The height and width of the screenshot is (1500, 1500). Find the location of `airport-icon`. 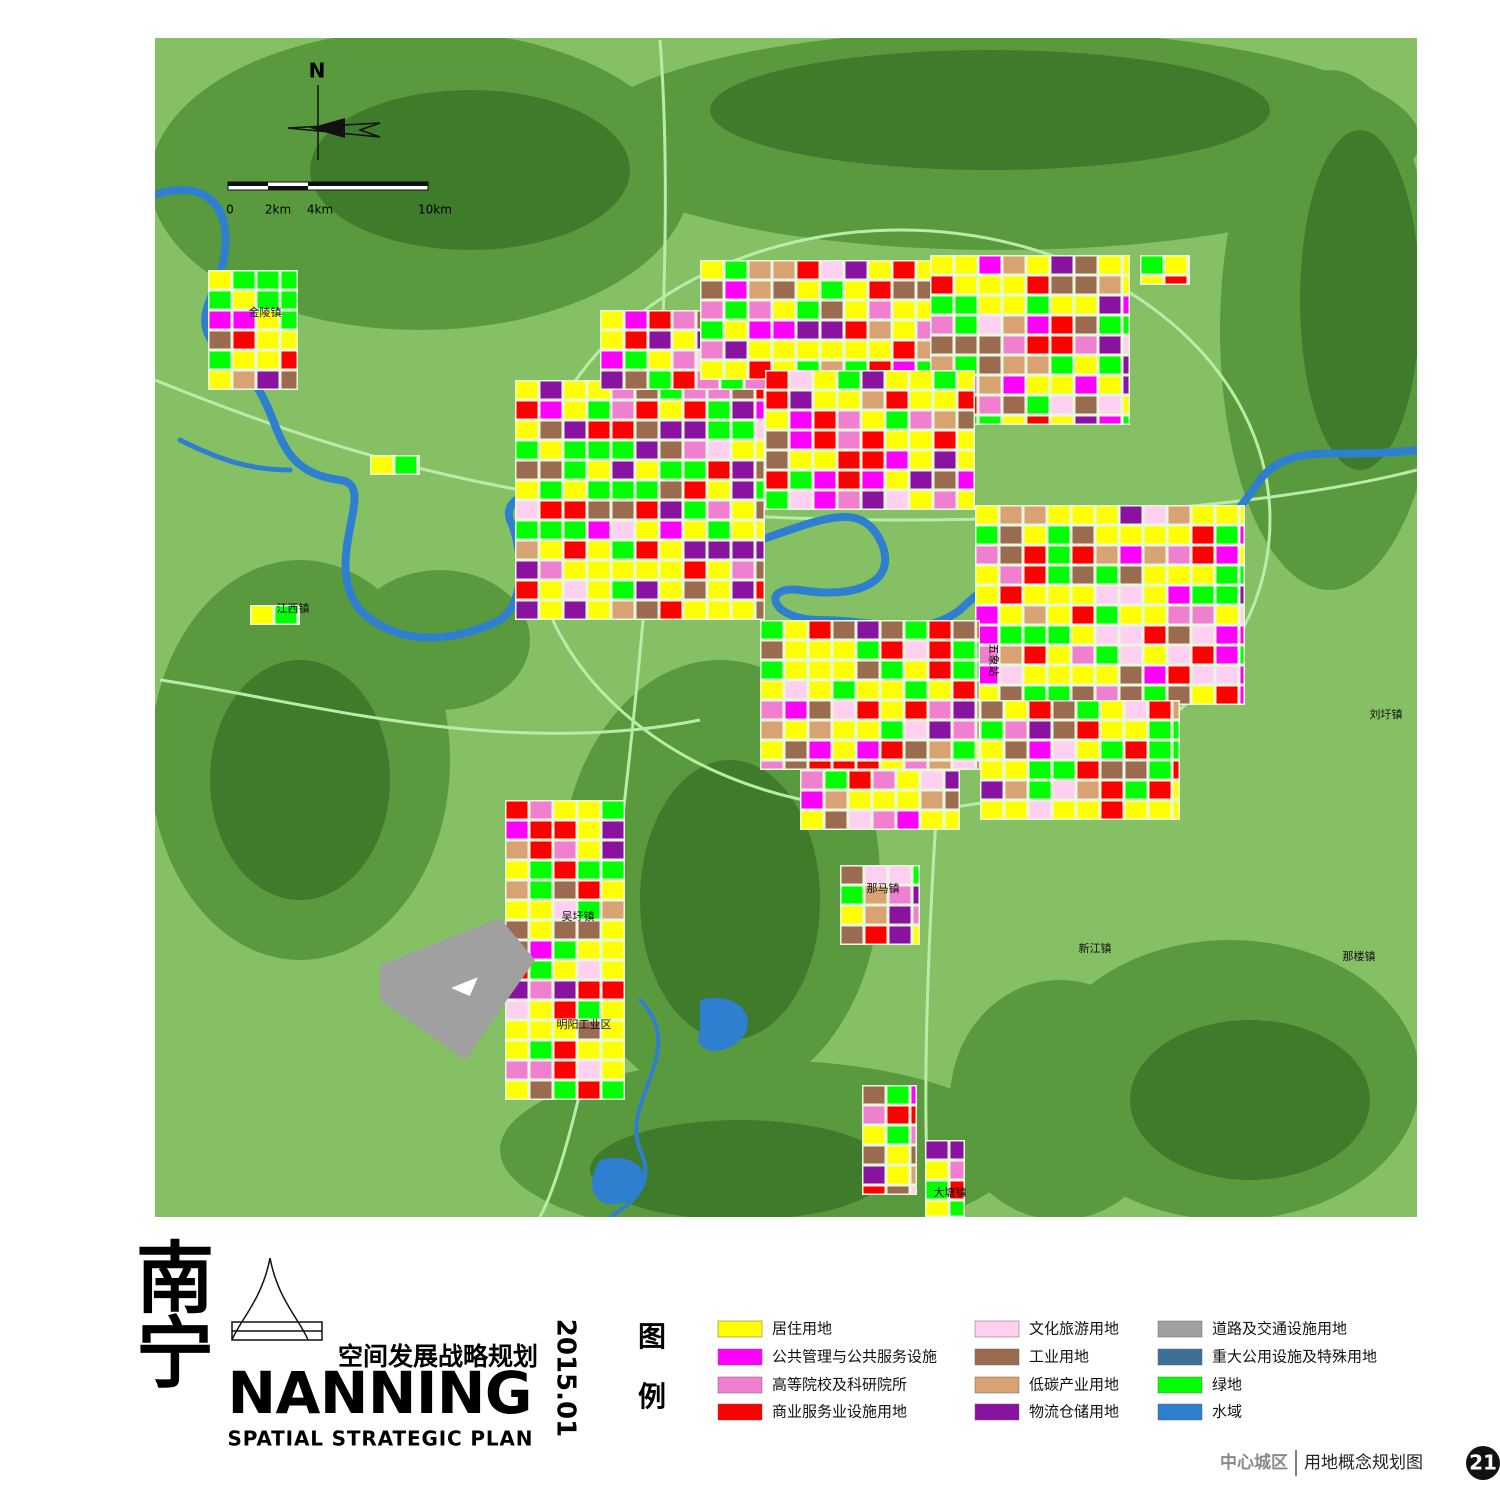

airport-icon is located at coordinates (464, 986).